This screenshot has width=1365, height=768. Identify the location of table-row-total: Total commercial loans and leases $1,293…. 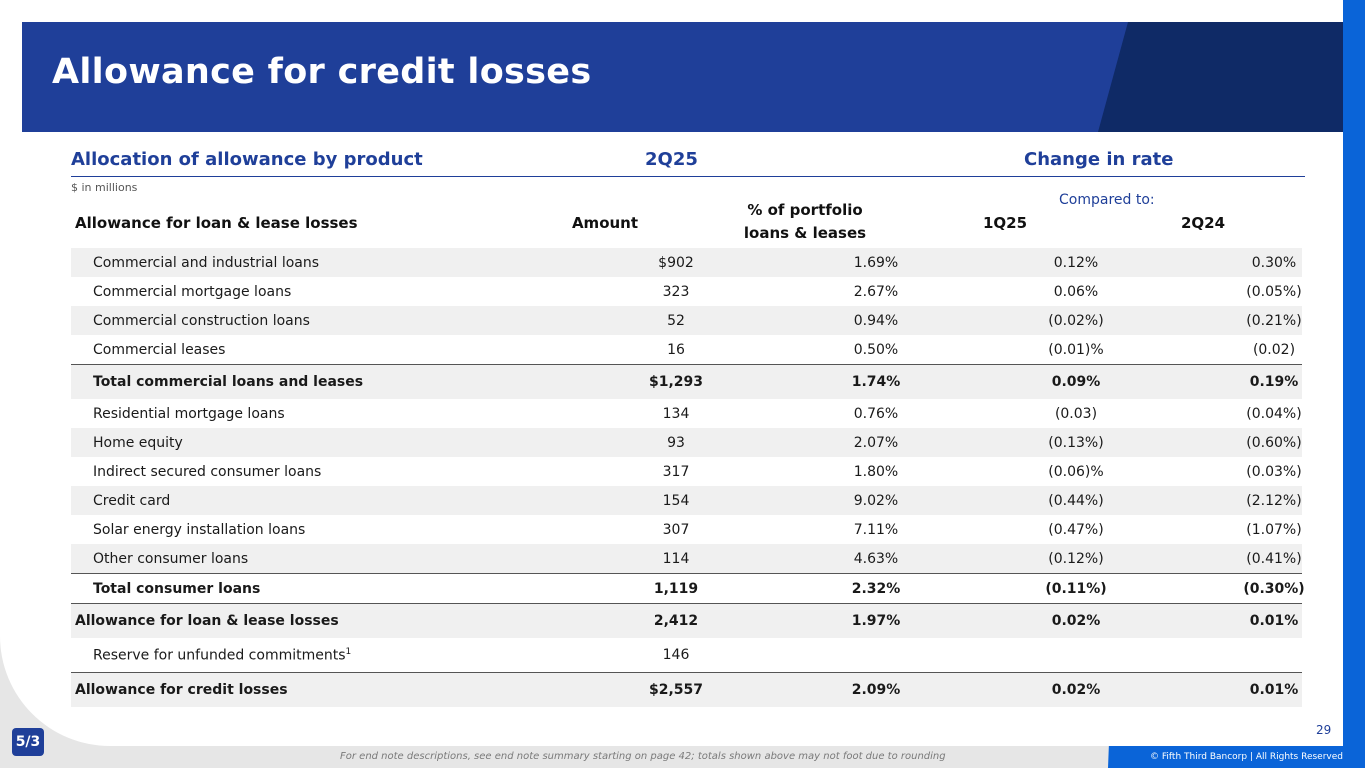
(686, 381).